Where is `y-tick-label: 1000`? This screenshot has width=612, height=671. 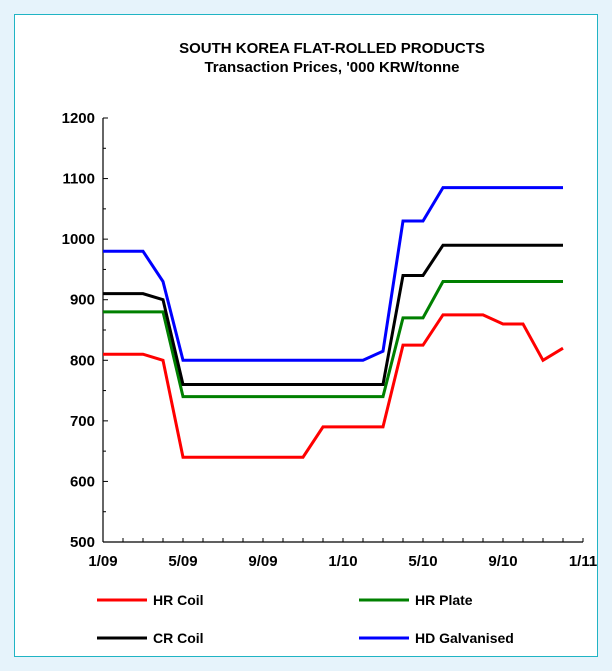
y-tick-label: 1000 is located at coordinates (78, 239).